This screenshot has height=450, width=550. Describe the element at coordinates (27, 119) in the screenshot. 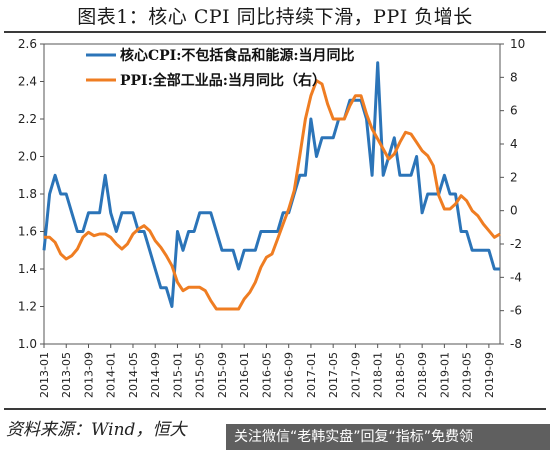

I see `y-left-tick-label: 2.2` at that location.